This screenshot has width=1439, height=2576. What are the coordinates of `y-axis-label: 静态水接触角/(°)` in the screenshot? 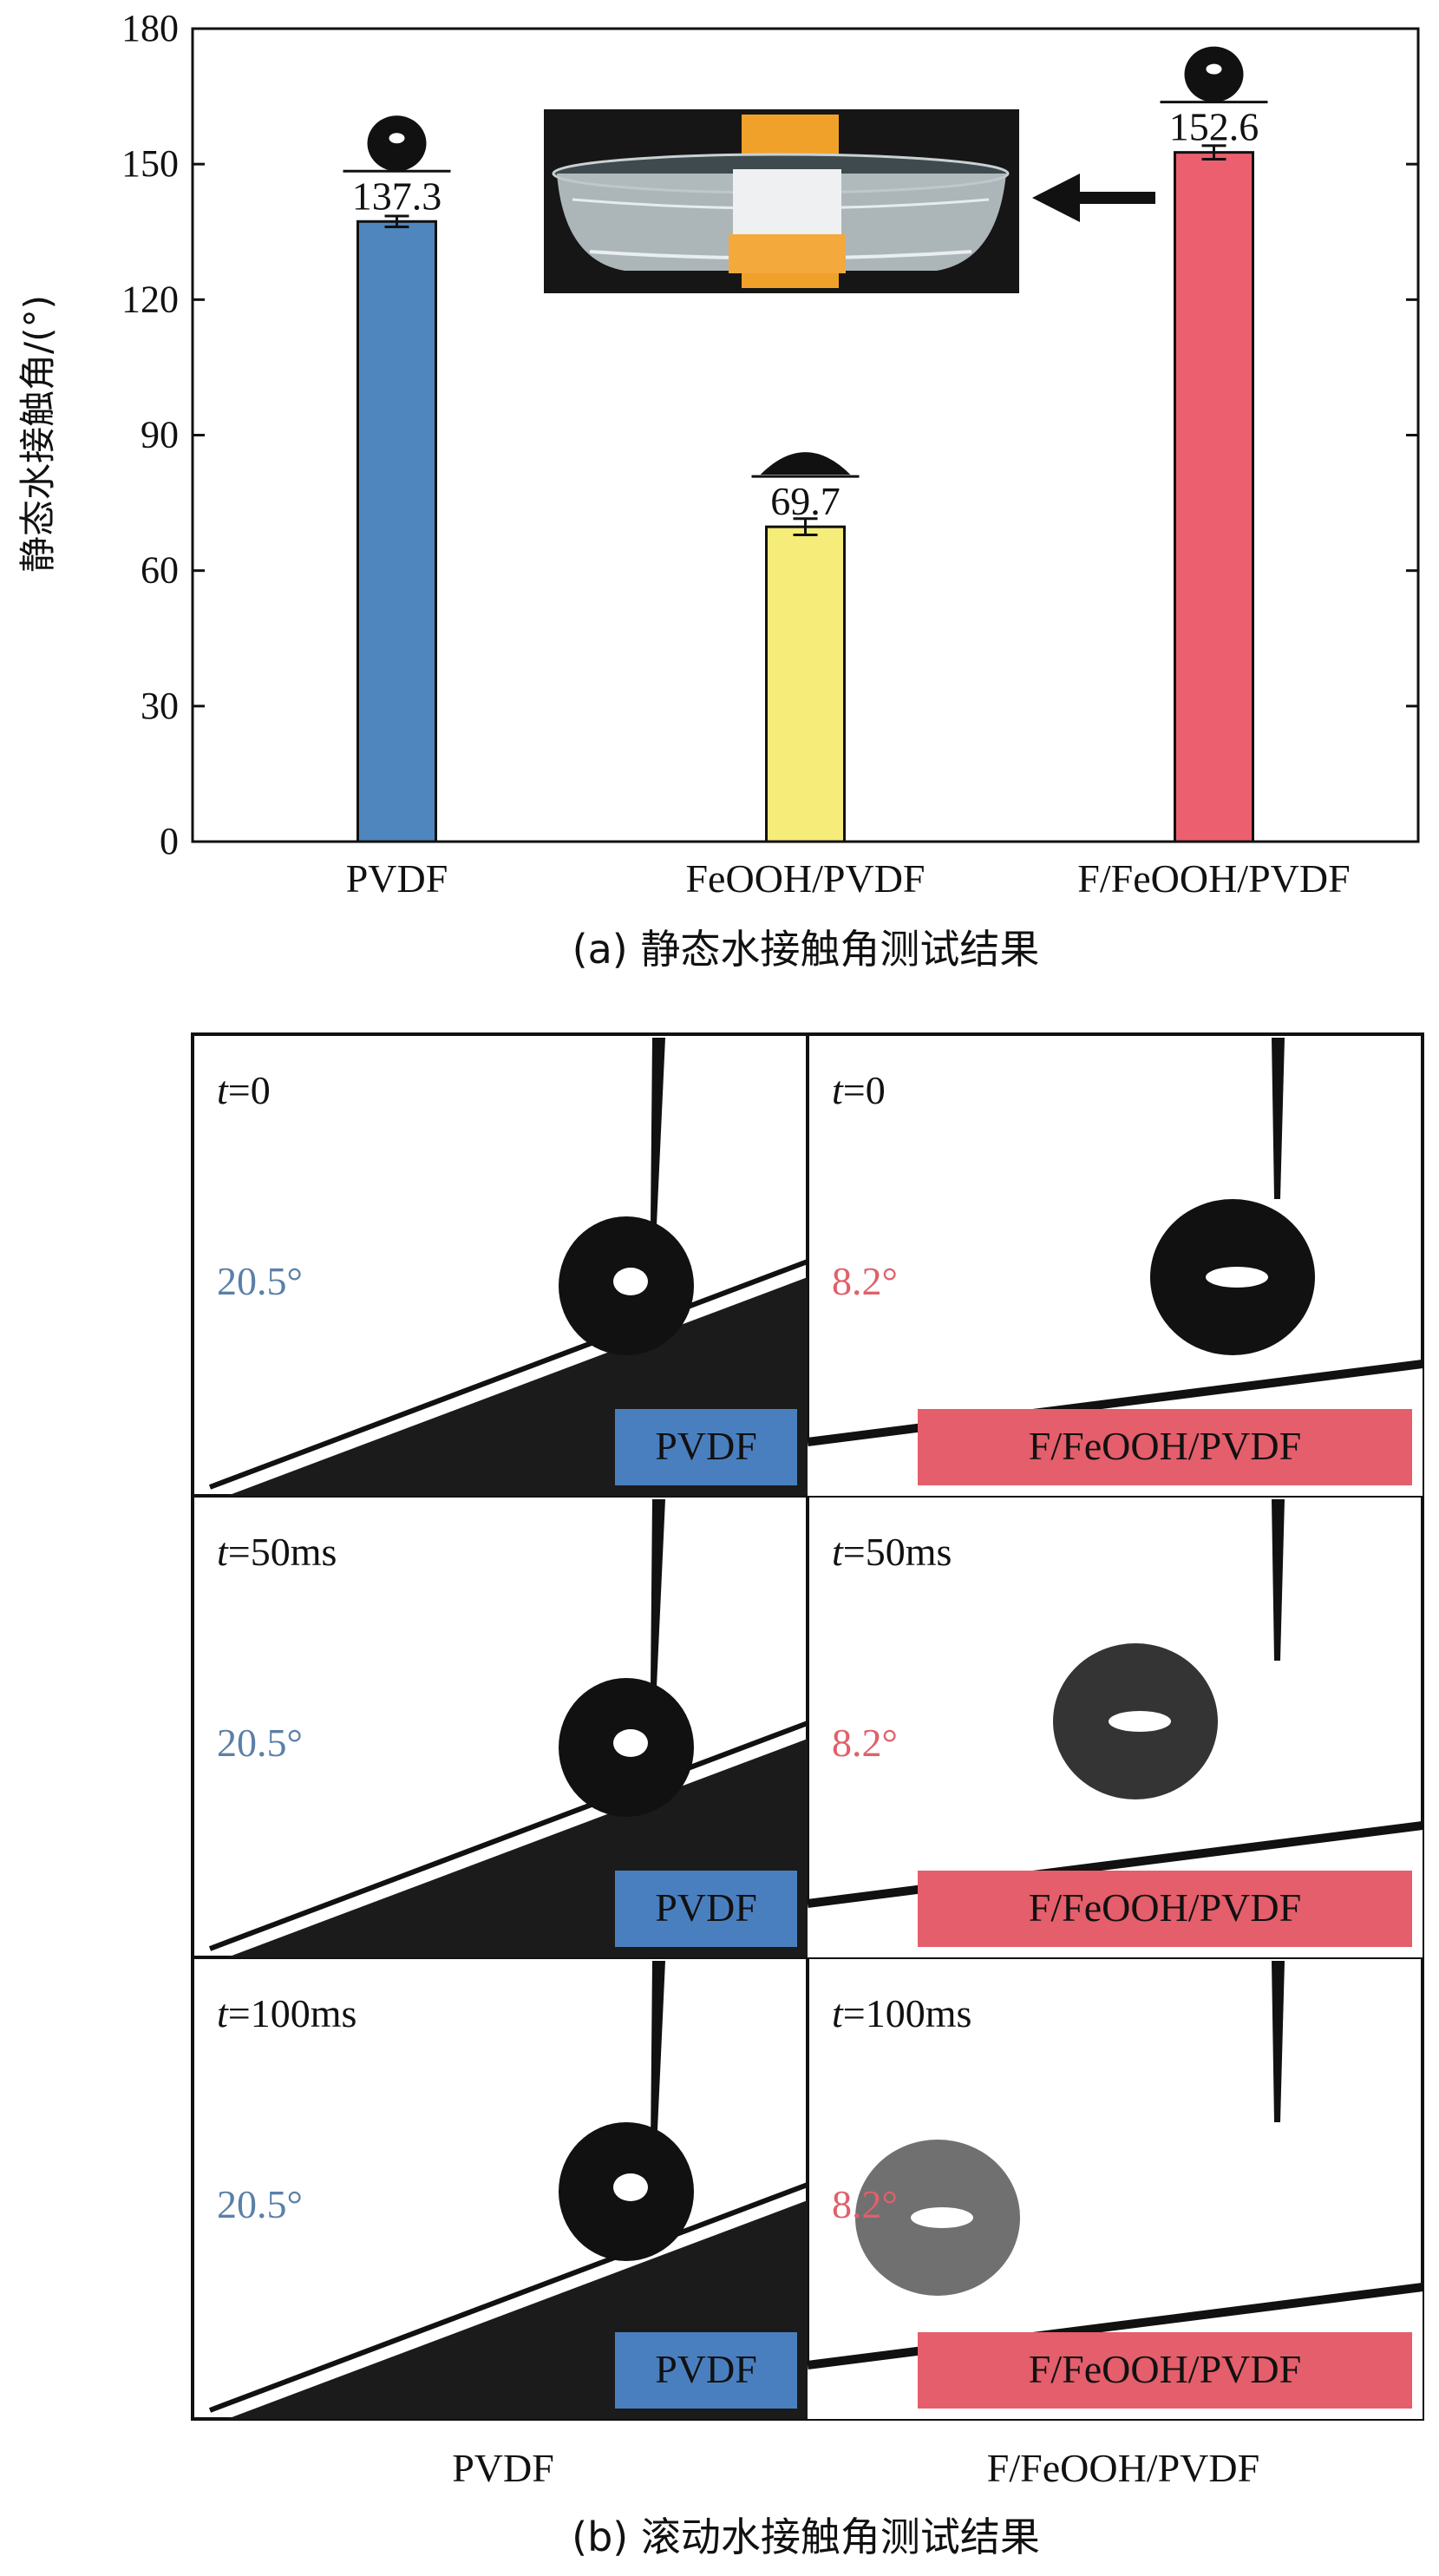 It's located at (37, 434).